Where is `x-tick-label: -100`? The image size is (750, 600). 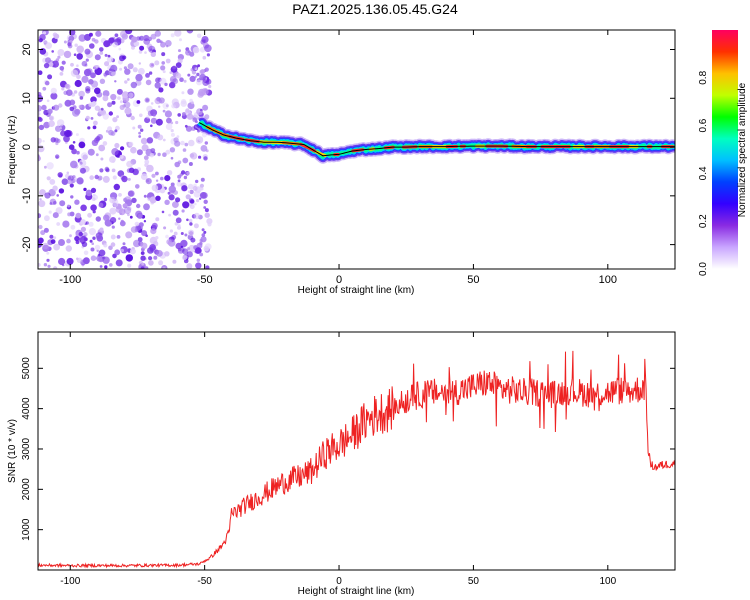
x-tick-label: -100 is located at coordinates (70, 280).